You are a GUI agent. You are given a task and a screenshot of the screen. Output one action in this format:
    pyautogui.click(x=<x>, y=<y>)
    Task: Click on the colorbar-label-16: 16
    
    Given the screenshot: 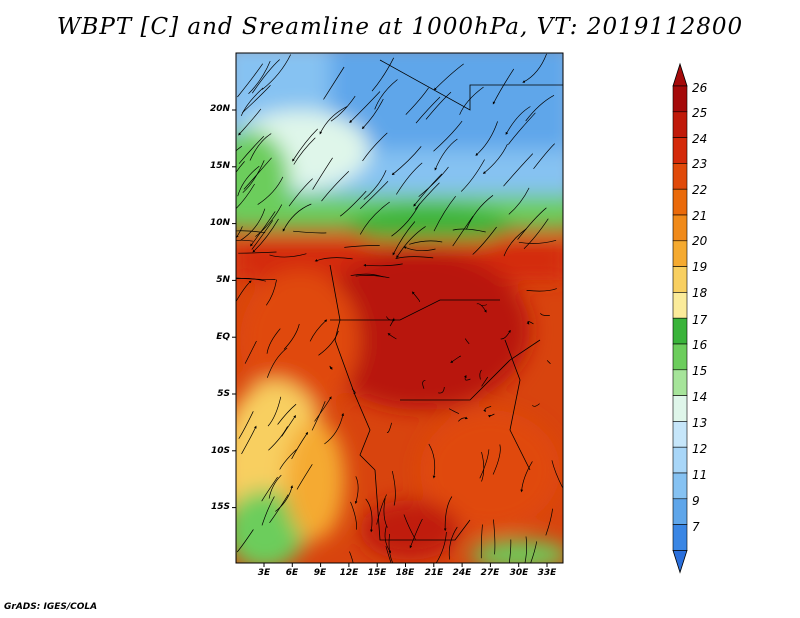 What is the action you would take?
    pyautogui.click(x=700, y=345)
    